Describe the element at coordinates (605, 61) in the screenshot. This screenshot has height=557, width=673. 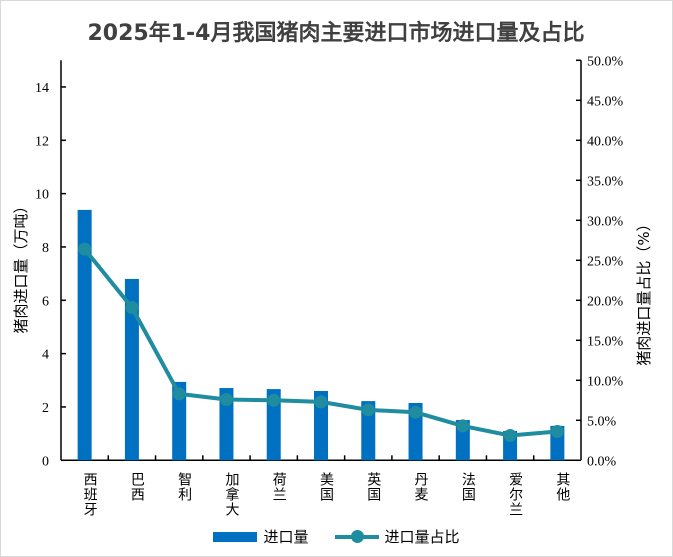
I see `right-tick-label: 50.0%` at that location.